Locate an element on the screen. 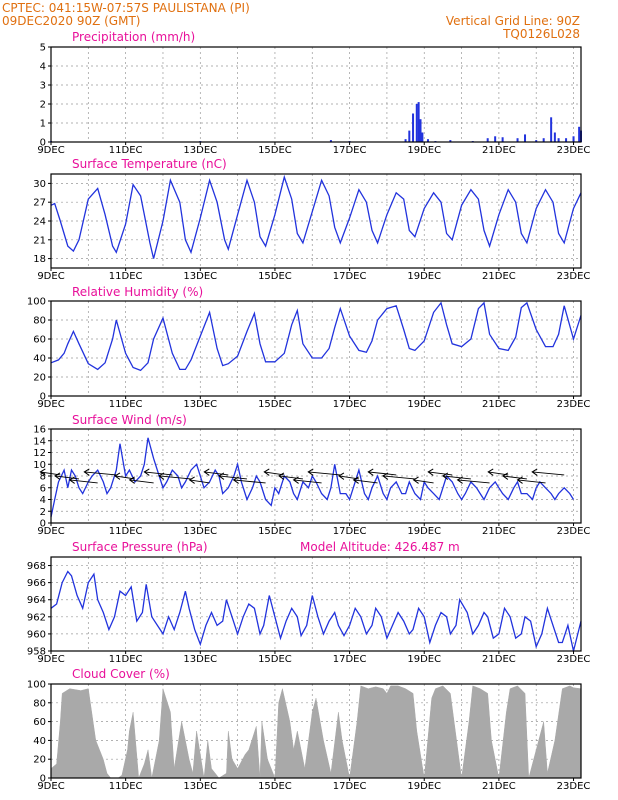  pressure-annotation: Model Altitude: 426.487 m is located at coordinates (380, 547).